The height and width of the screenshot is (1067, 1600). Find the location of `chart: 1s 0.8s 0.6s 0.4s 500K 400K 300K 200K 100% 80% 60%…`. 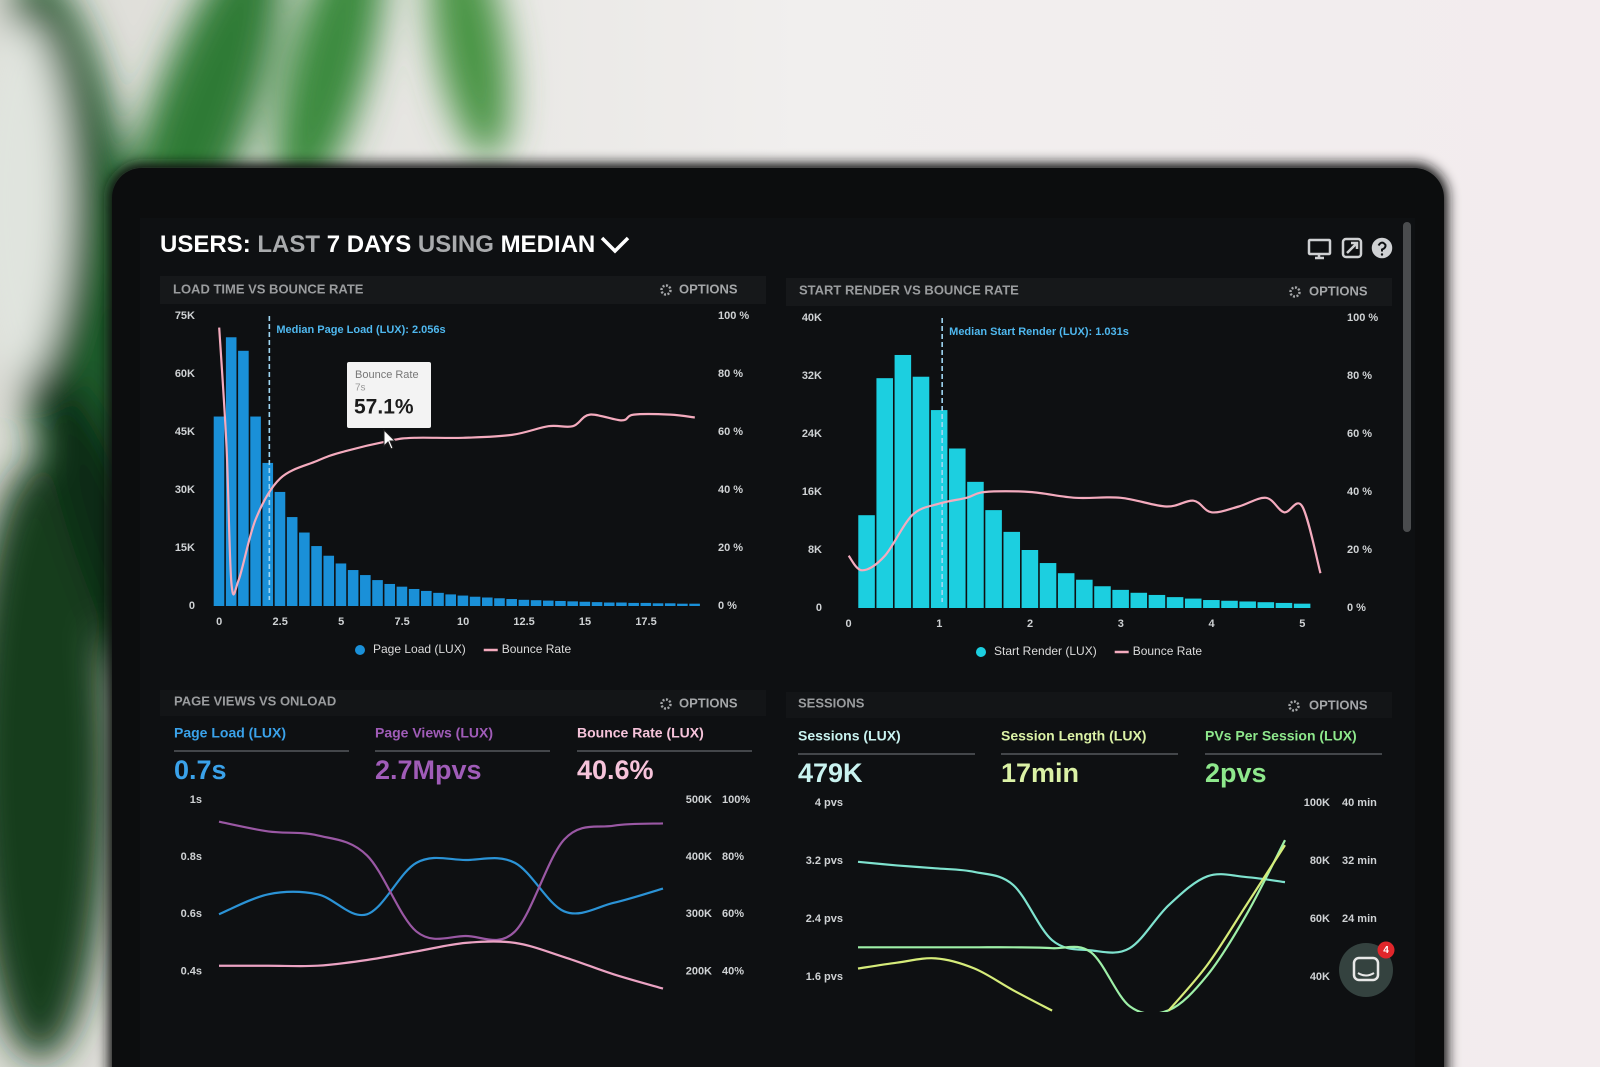

chart: 1s 0.8s 0.6s 0.4s 500K 400K 300K 200K 100% 80% 60%… is located at coordinates (465, 892).